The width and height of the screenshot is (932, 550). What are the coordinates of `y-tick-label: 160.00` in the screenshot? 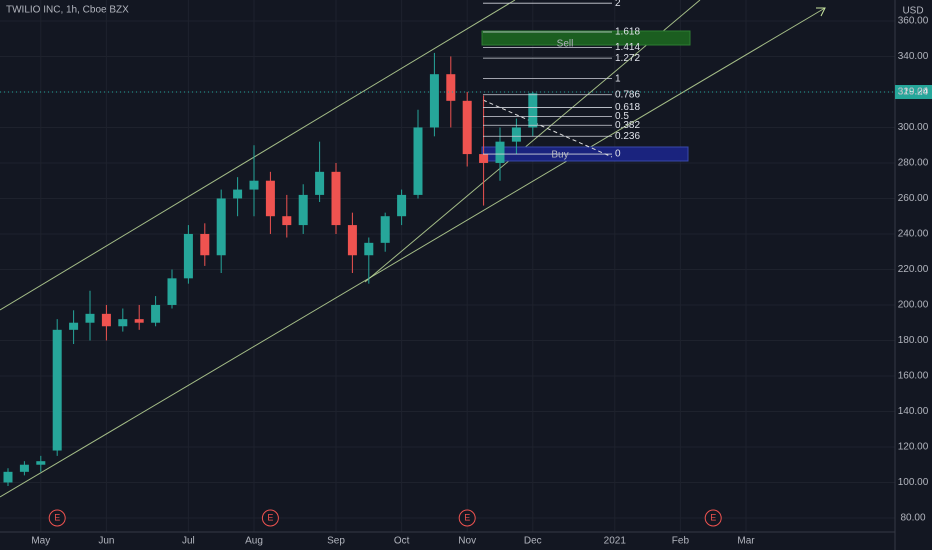 It's located at (913, 376).